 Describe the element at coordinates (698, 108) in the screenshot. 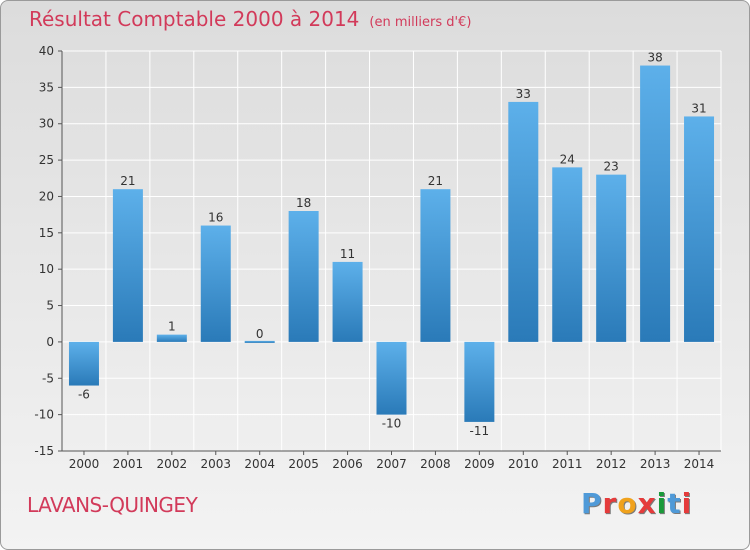

I see `value-label: 31` at that location.